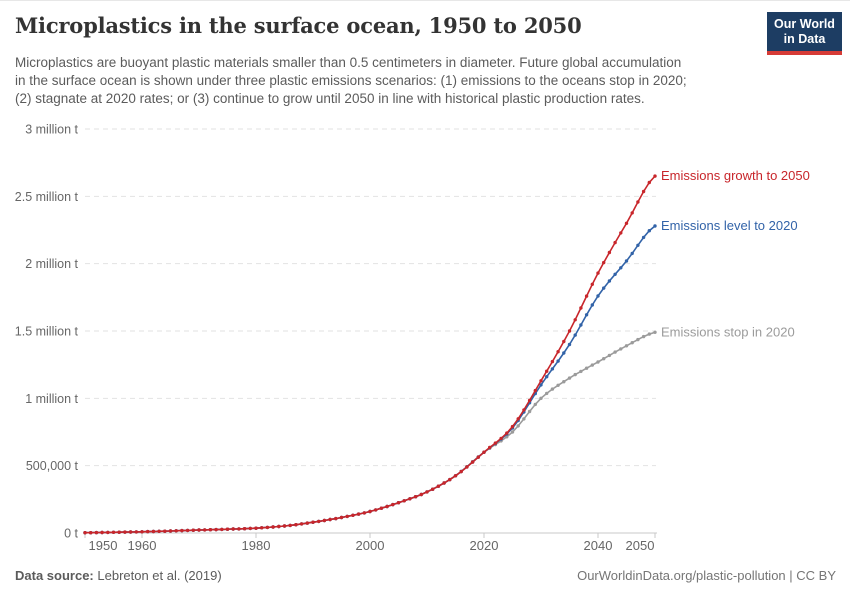 The image size is (850, 601). Describe the element at coordinates (159, 575) in the screenshot. I see `data-source-value: Lebreton et al. (2019)` at that location.